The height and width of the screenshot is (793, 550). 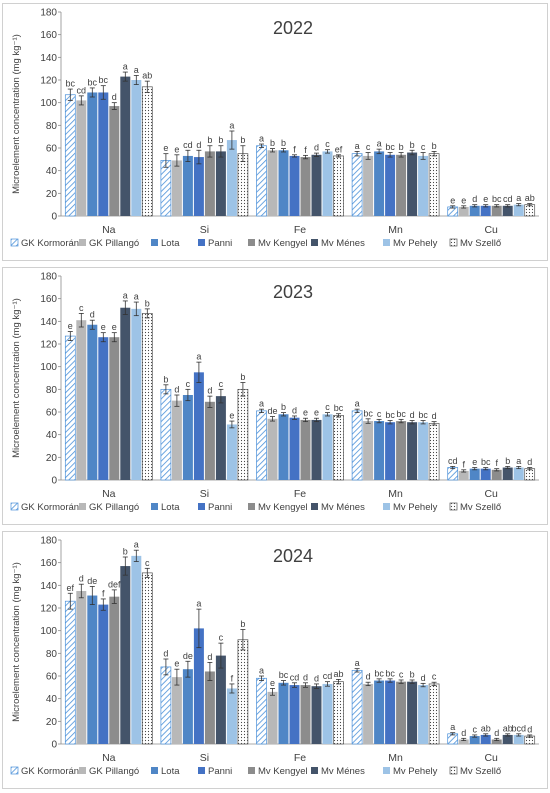 I want to click on y-tick-label: 140, so click(x=48, y=322).